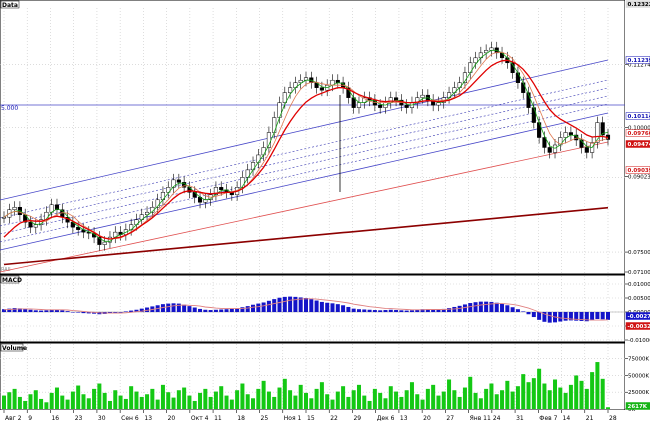 The height and width of the screenshot is (426, 650). What do you see at coordinates (639, 299) in the screenshot?
I see `axis-tick-label: 0.00500` at bounding box center [639, 299].